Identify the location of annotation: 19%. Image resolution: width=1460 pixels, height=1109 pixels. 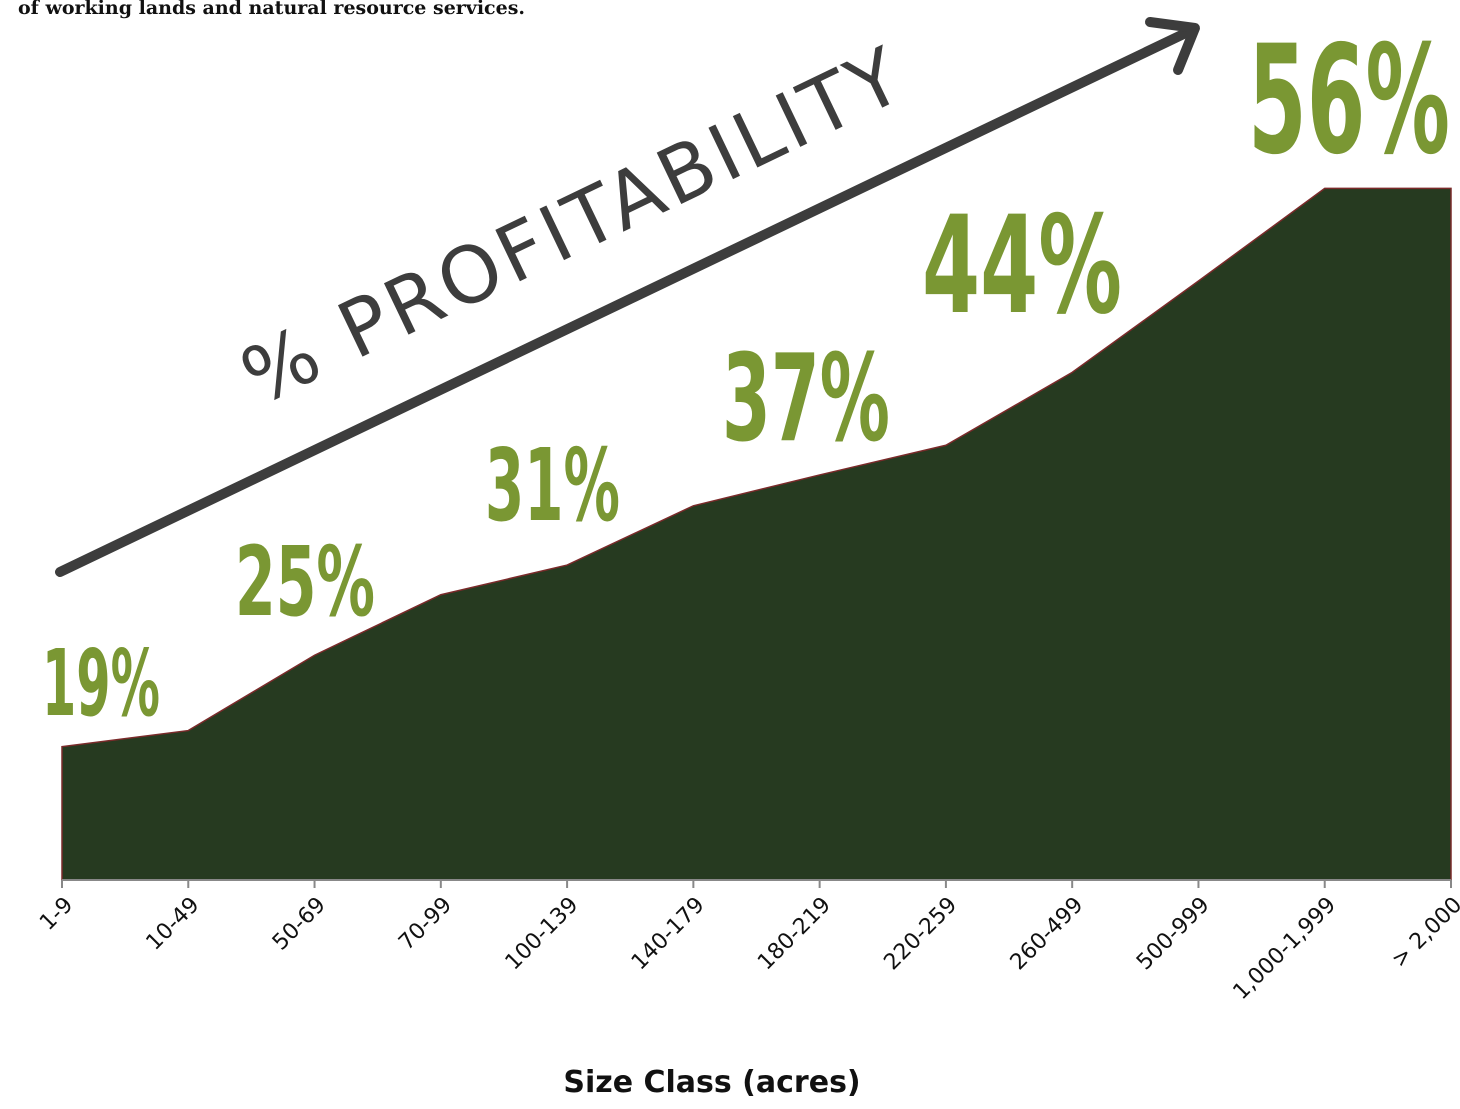
(101, 683).